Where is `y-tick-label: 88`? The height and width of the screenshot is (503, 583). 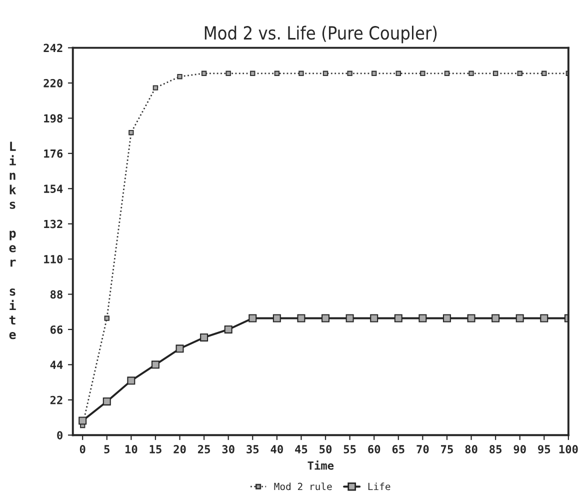
y-tick-label: 88 is located at coordinates (56, 294).